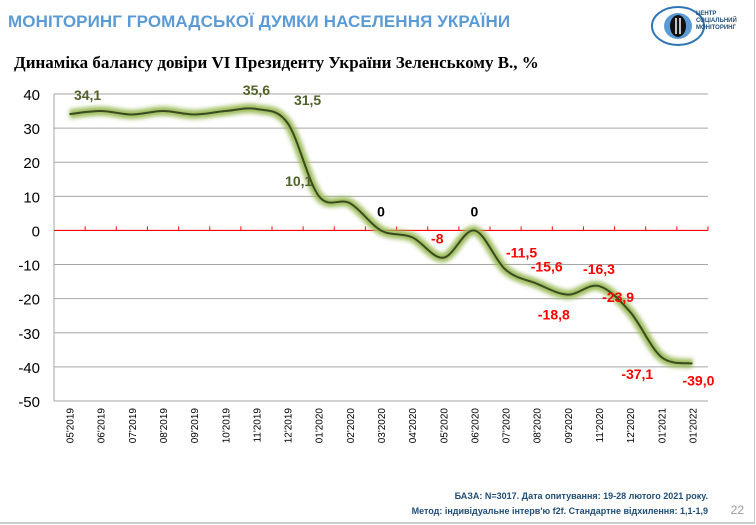  Describe the element at coordinates (29, 334) in the screenshot. I see `y-tick-label: -30` at that location.